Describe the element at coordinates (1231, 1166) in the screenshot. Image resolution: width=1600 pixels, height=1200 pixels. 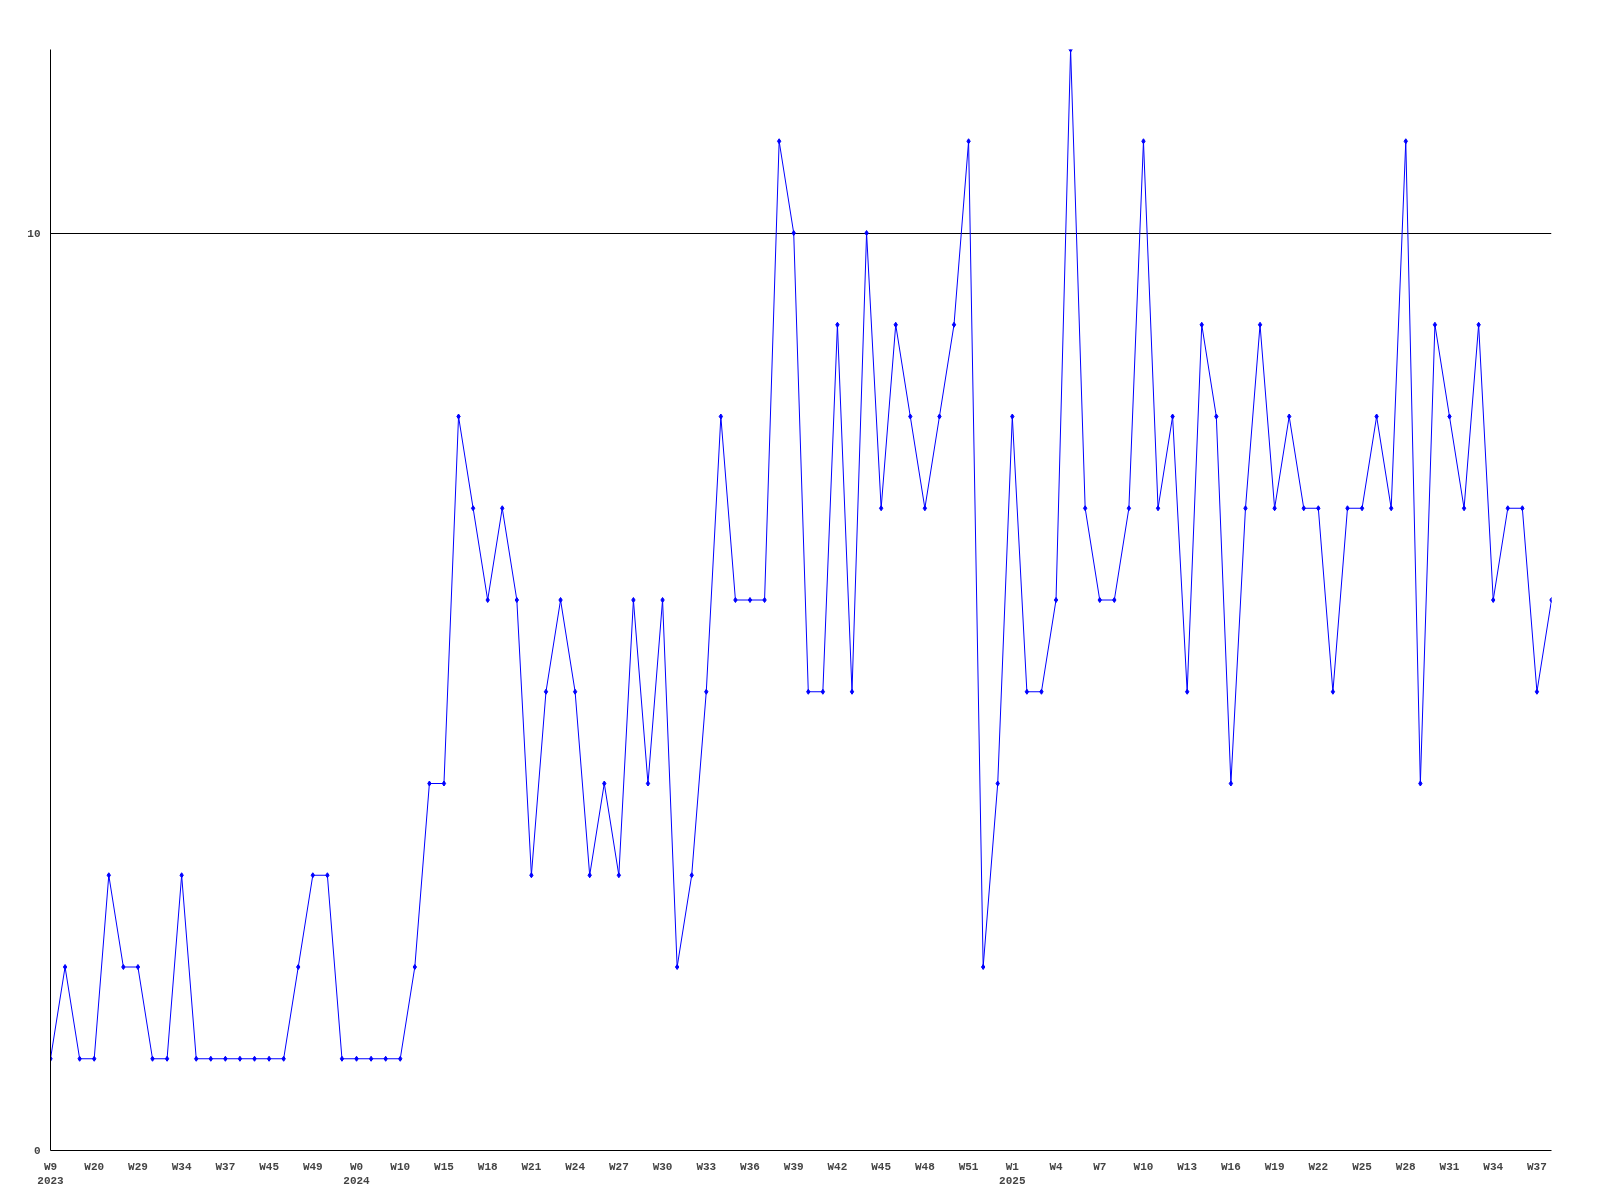
I see `x-tick-label: W16` at that location.